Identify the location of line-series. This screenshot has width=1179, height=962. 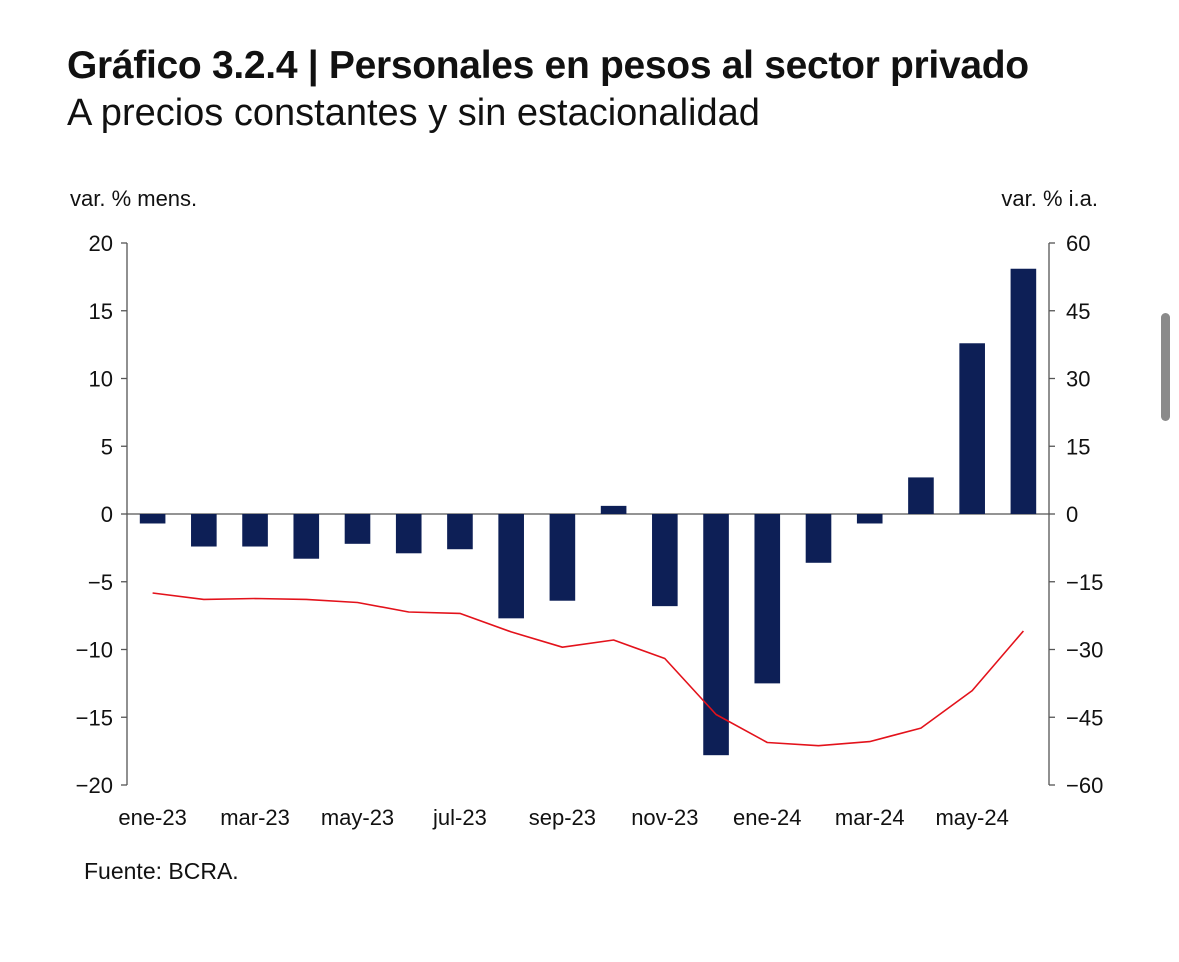
(588, 669).